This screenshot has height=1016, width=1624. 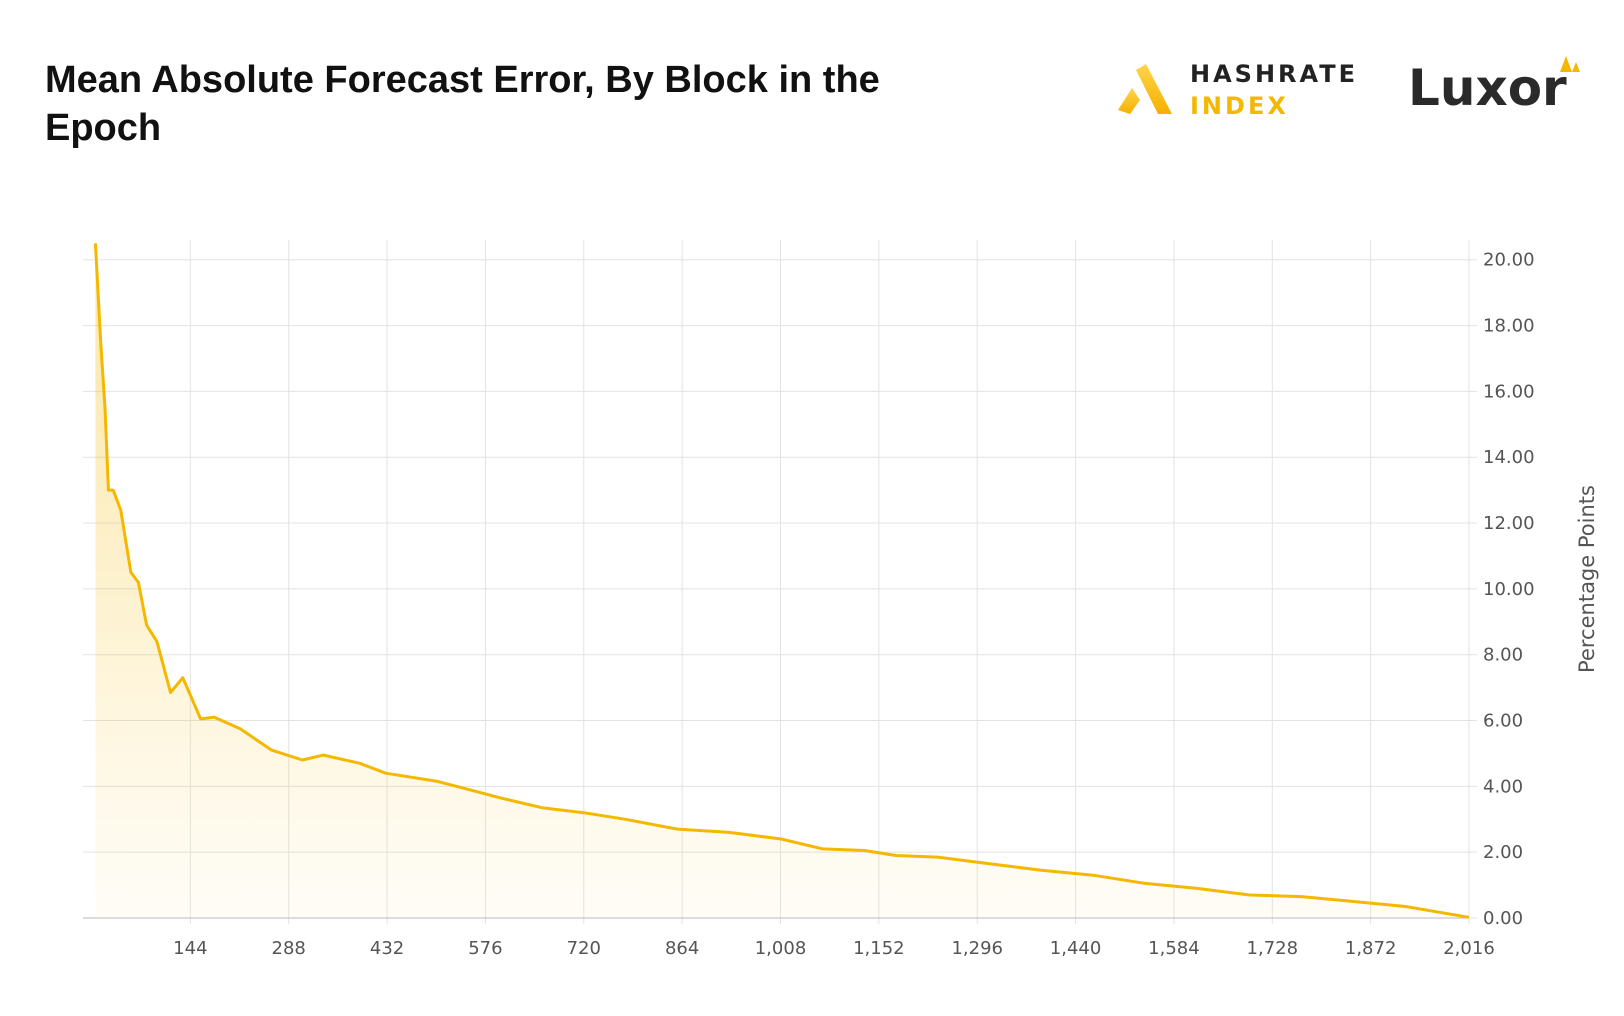 What do you see at coordinates (1487, 88) in the screenshot?
I see `logo-text: Luxor` at bounding box center [1487, 88].